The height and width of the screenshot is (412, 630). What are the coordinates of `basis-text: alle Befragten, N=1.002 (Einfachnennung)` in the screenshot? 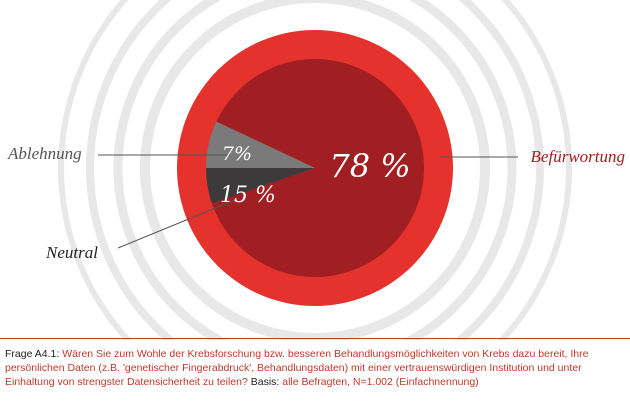 It's located at (379, 382).